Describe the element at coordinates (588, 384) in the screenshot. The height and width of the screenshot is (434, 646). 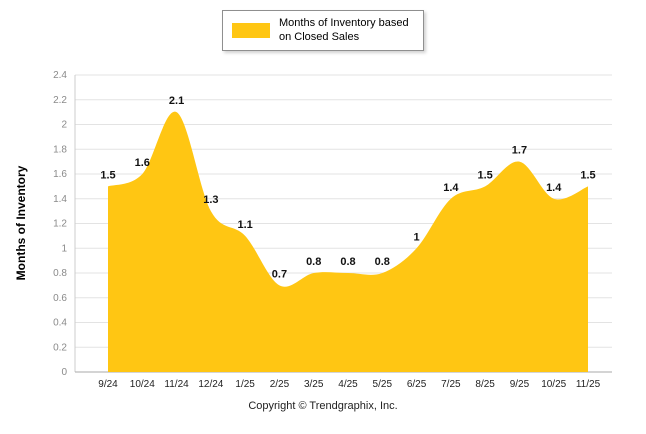
I see `x-tick-label: 11/25` at that location.